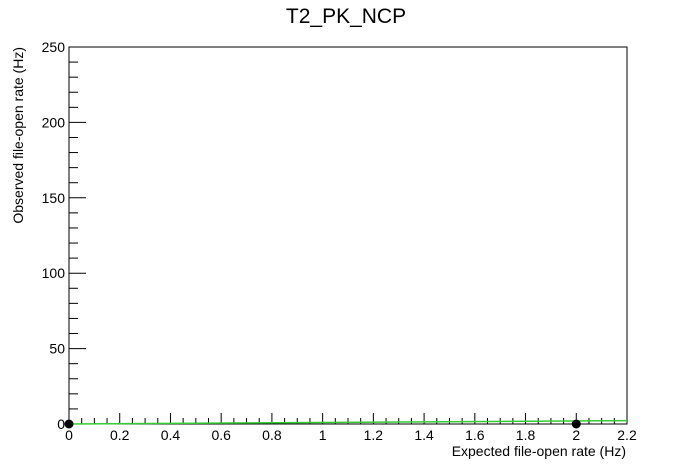  What do you see at coordinates (171, 435) in the screenshot?
I see `x-tick-label: 0.4` at bounding box center [171, 435].